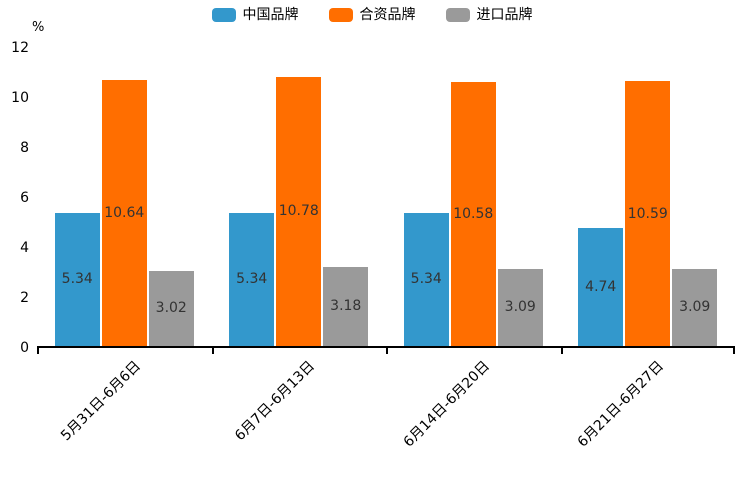 This screenshot has width=744, height=496. I want to click on bar-value-label: 3.18, so click(346, 306).